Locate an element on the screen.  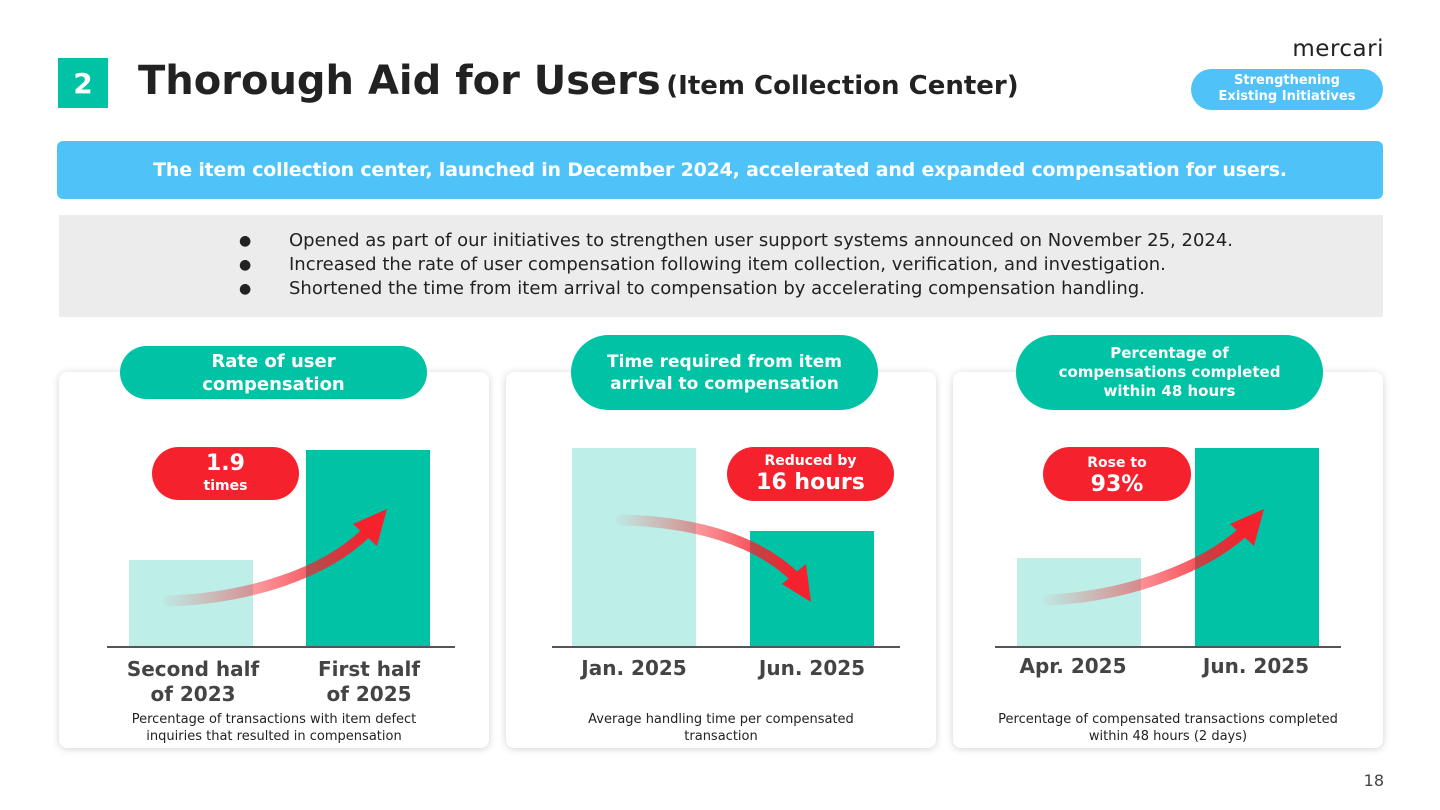
card-label-line: Time required from item is located at coordinates (724, 361).